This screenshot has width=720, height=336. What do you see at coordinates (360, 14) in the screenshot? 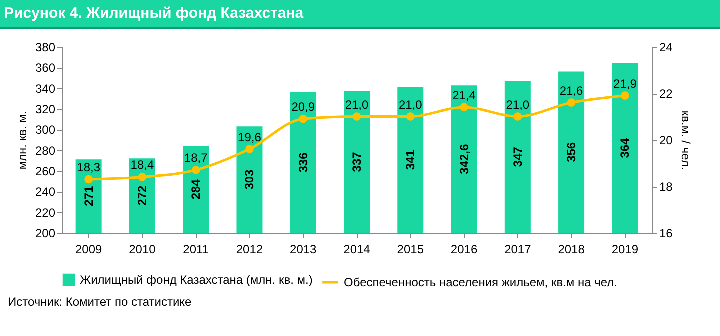
I see `chart-title: Рисунок 4. Жилищный фонд Казахстана` at bounding box center [360, 14].